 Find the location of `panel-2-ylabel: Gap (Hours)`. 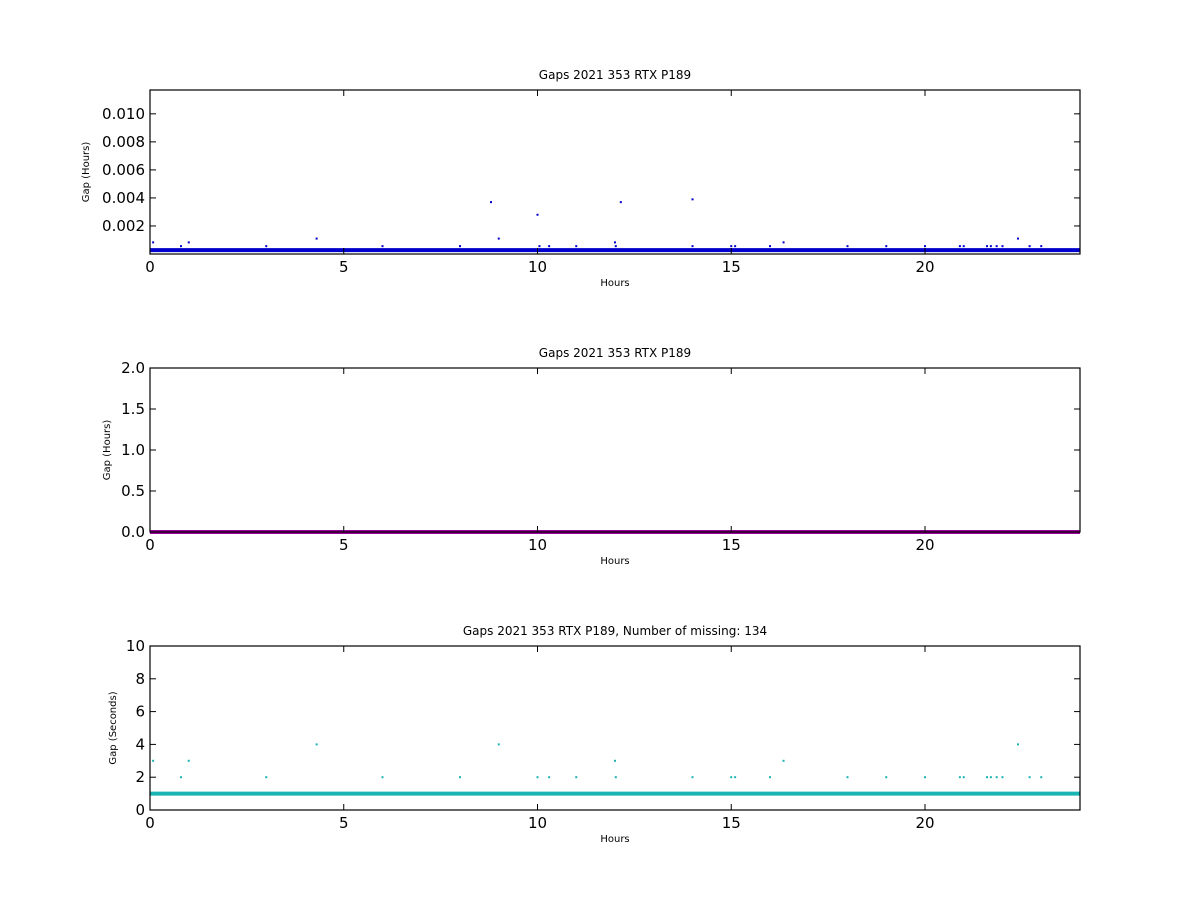

panel-2-ylabel: Gap (Hours) is located at coordinates (107, 450).